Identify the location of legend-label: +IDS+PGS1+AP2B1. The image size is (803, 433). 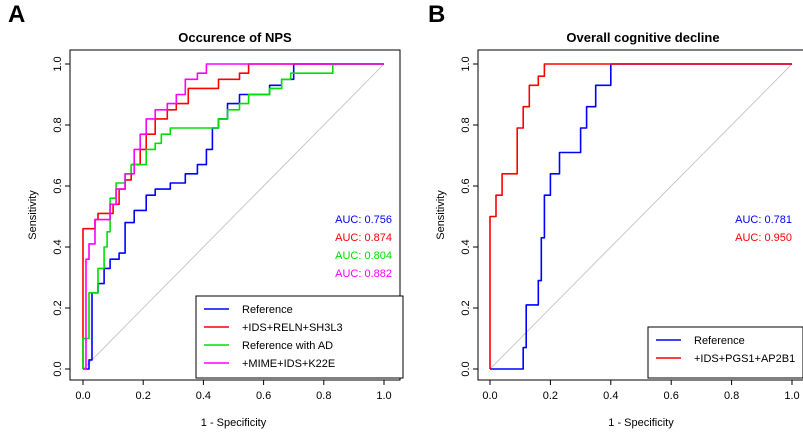
(744, 359).